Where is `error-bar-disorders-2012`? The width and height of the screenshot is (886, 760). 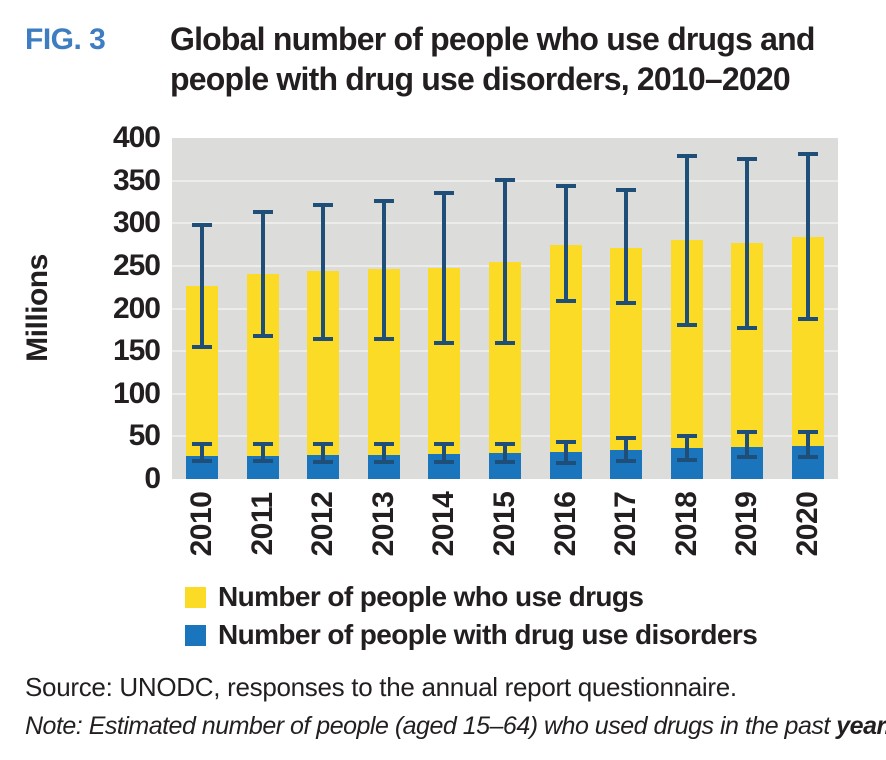 error-bar-disorders-2012 is located at coordinates (323, 453).